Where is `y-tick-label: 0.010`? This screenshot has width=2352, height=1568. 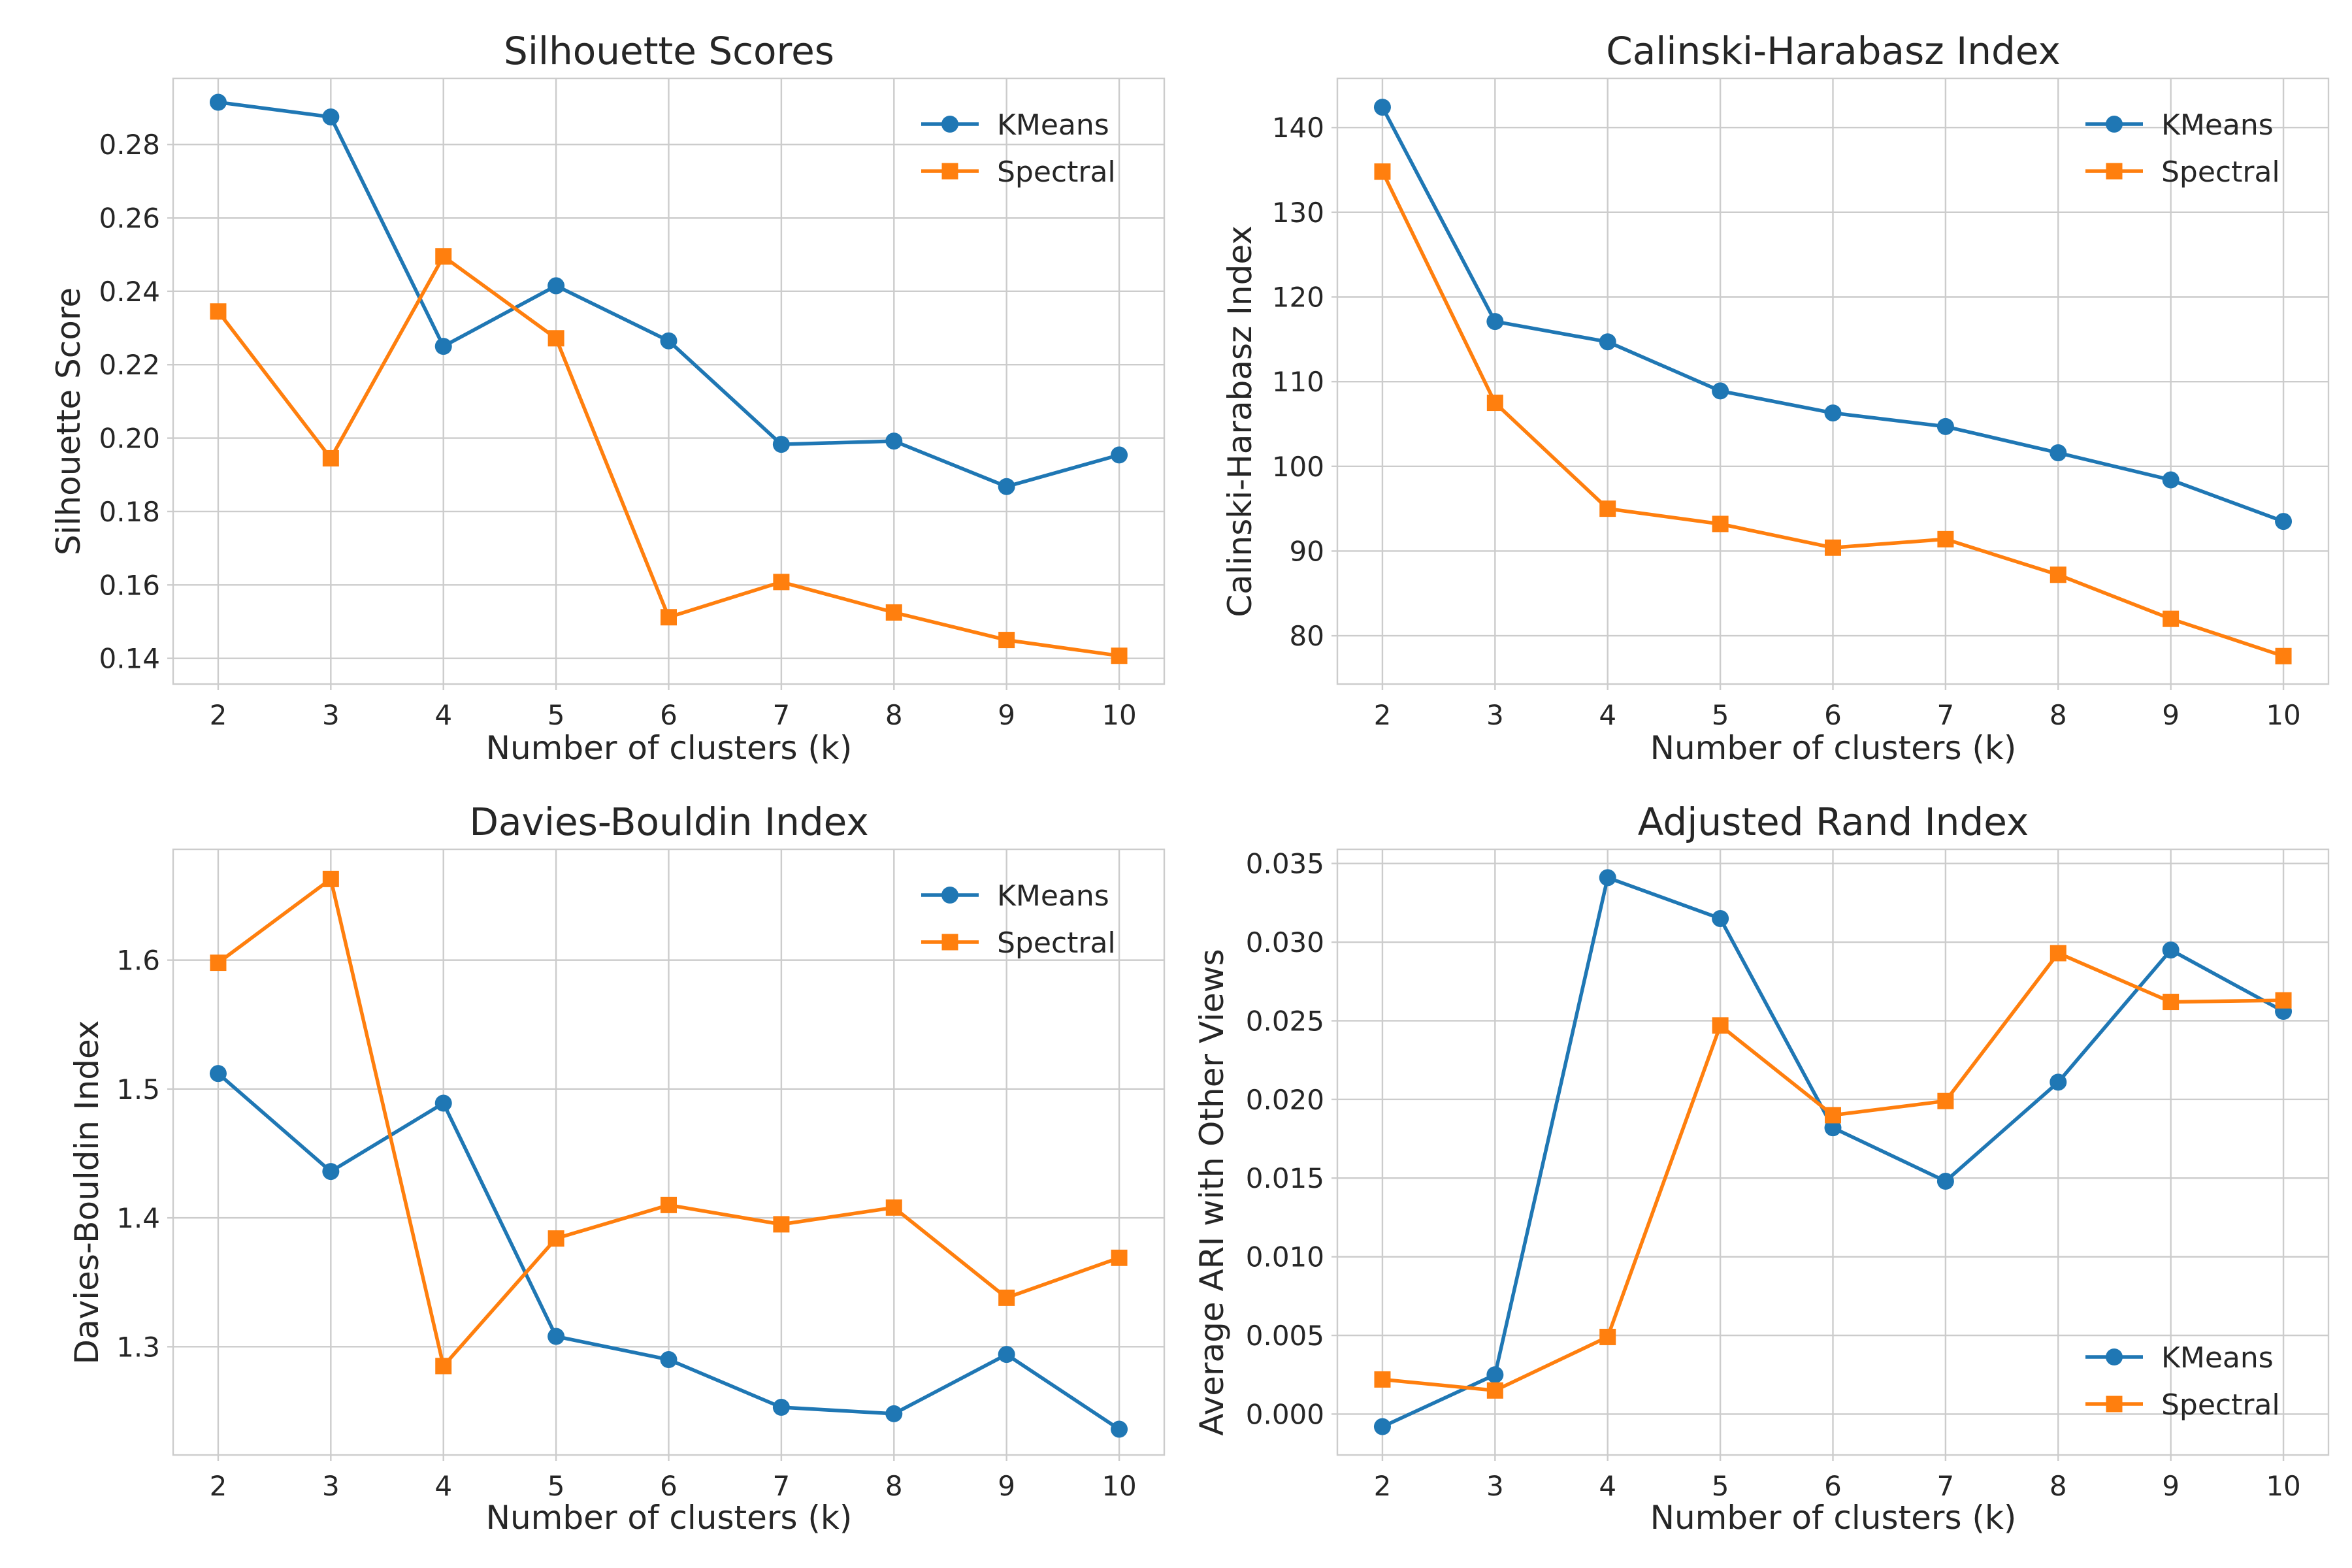
y-tick-label: 0.010 is located at coordinates (1285, 1257).